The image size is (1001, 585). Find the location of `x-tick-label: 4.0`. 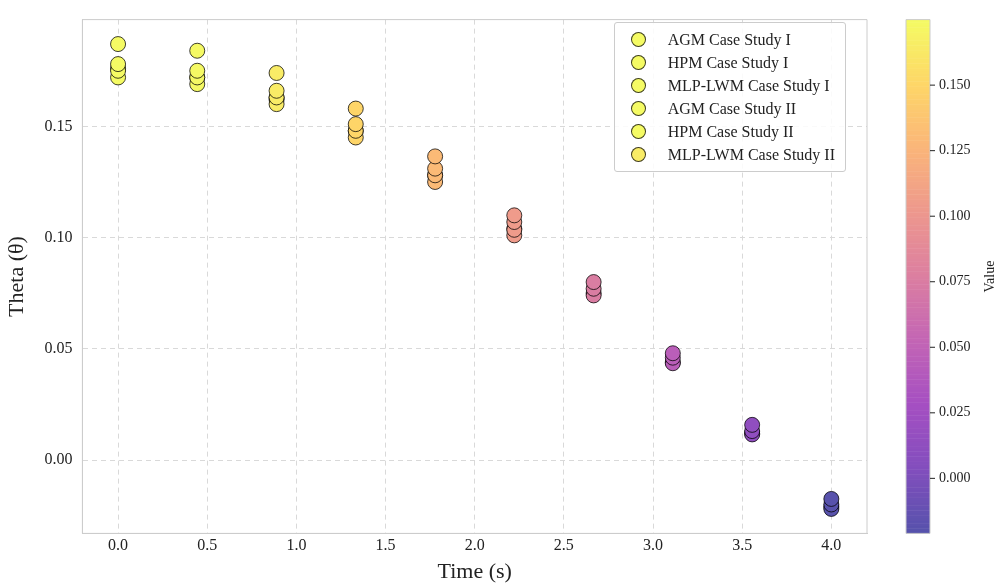

x-tick-label: 4.0 is located at coordinates (831, 545).